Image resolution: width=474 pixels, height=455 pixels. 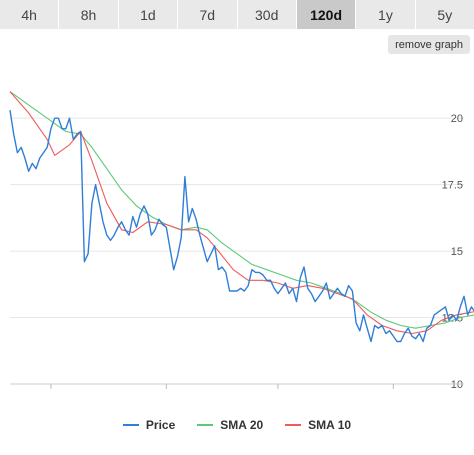 What do you see at coordinates (267, 14) in the screenshot?
I see `tab-30d: 30d` at bounding box center [267, 14].